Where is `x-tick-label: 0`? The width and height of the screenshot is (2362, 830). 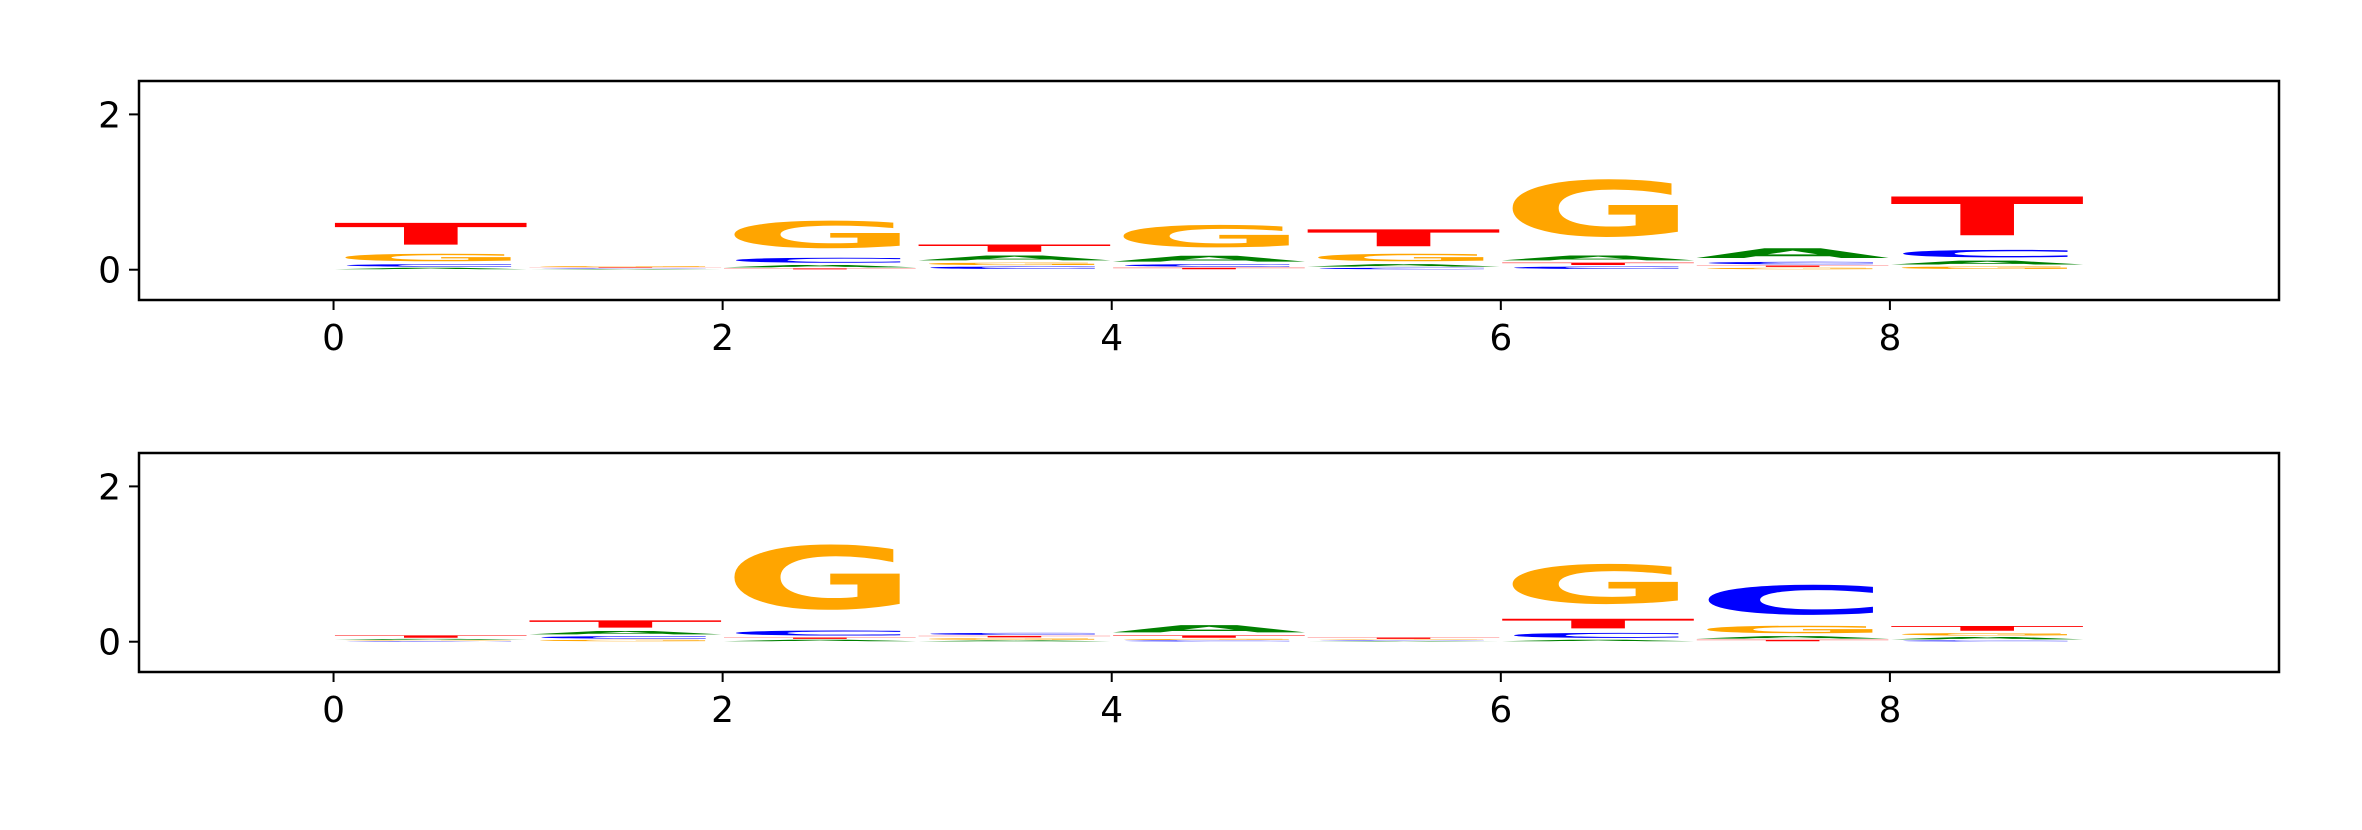
x-tick-label: 0 is located at coordinates (333, 710).